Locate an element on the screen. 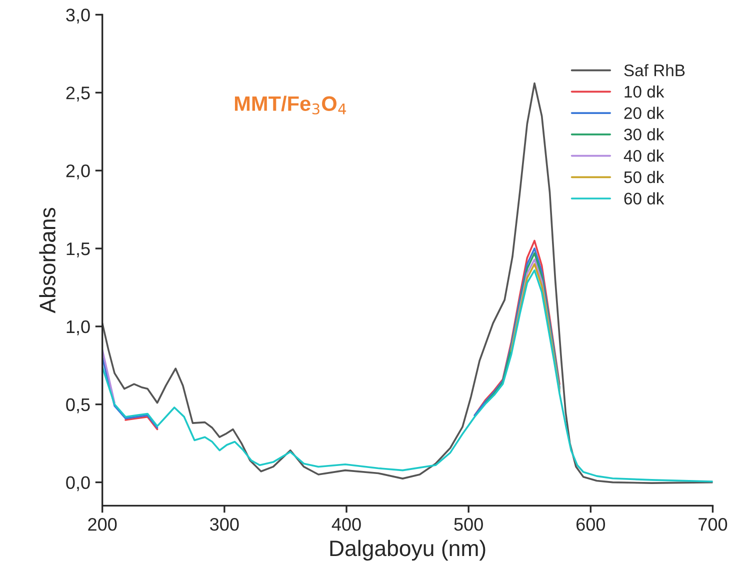 This screenshot has width=731, height=588. y-tick-label: 3,0 is located at coordinates (78, 16).